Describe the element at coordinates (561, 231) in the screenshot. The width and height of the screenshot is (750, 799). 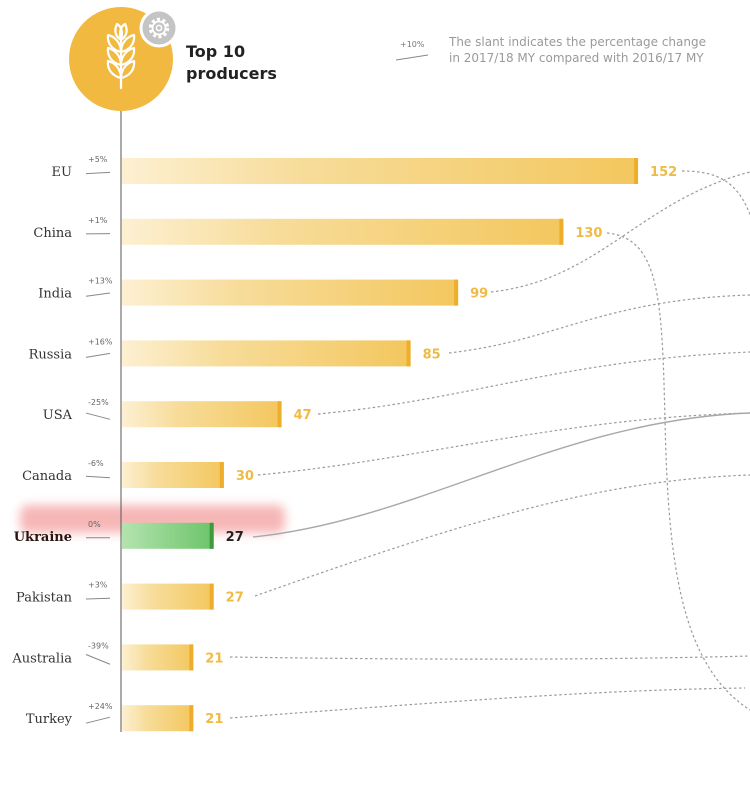
I see `bar-cap-china` at that location.